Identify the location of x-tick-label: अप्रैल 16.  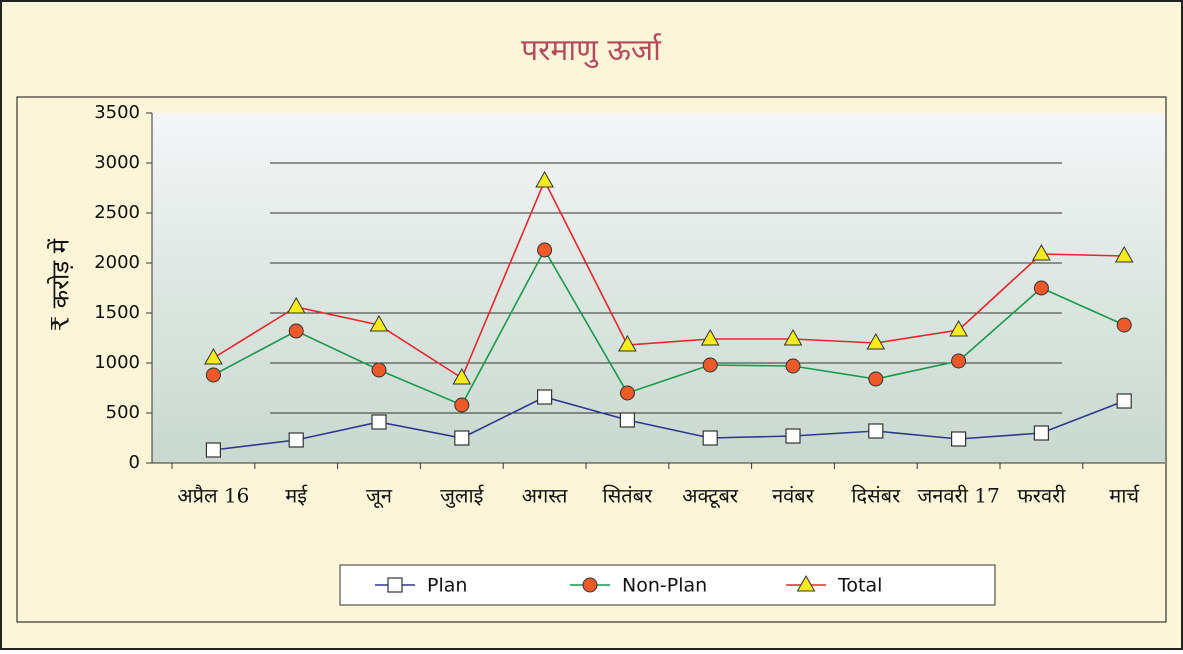
(213, 496).